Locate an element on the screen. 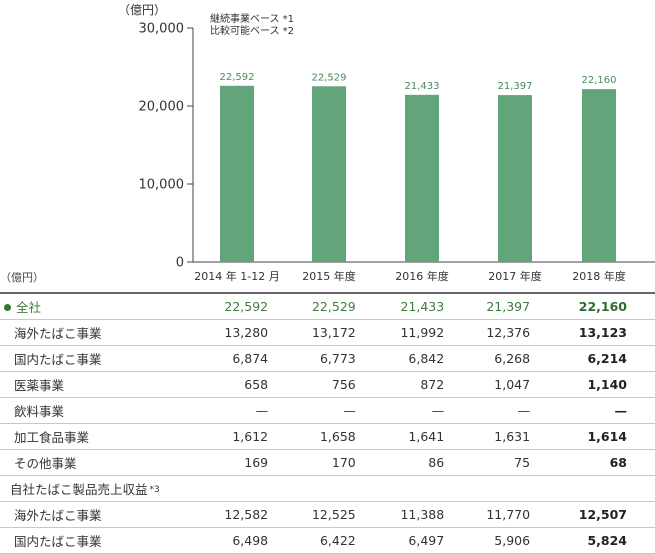 The height and width of the screenshot is (554, 655). table-cell: 68 is located at coordinates (593, 462).